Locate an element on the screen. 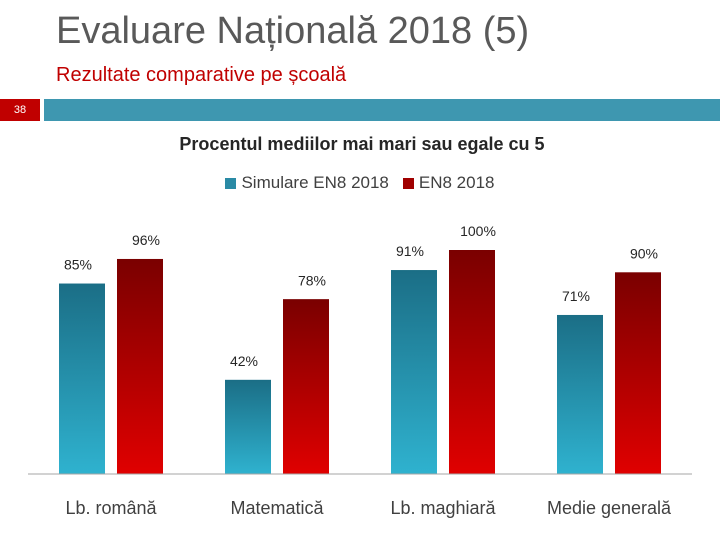 The width and height of the screenshot is (720, 540). legend-entry-series-1: Simulare EN8 2018 is located at coordinates (307, 183).